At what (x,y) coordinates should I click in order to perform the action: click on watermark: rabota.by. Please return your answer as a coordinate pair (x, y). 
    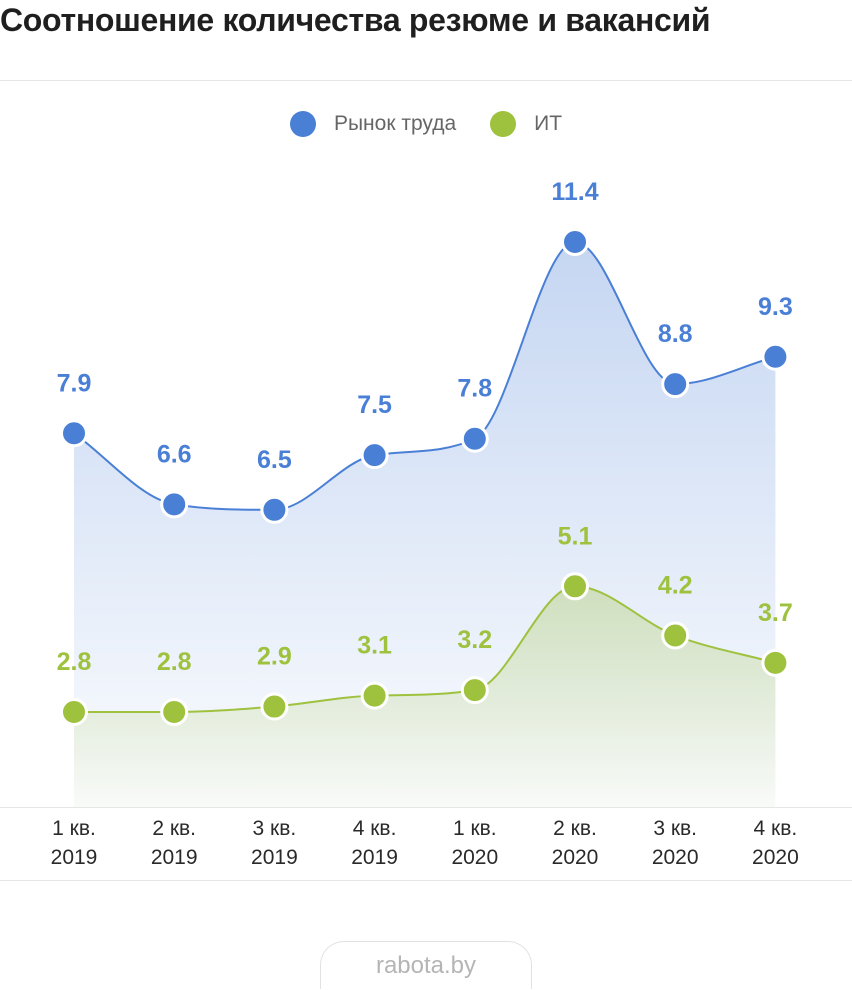
    Looking at the image, I should click on (426, 965).